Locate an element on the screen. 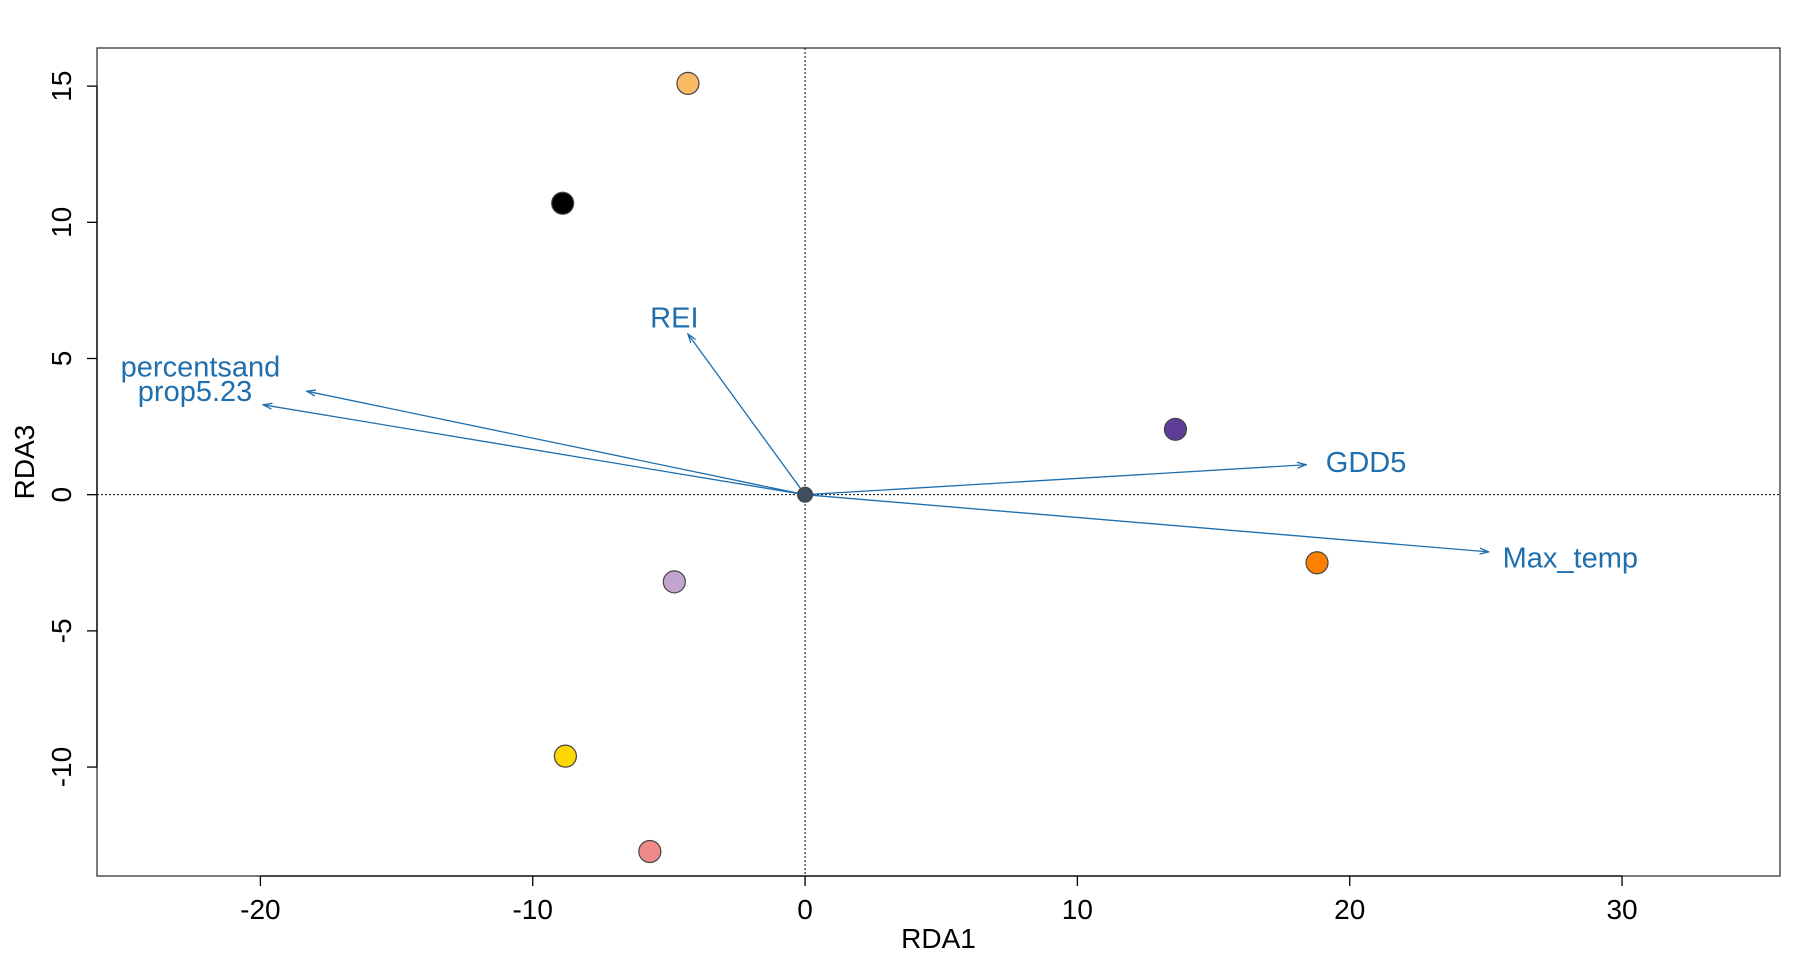  x-tick-label: 0 is located at coordinates (805, 909).